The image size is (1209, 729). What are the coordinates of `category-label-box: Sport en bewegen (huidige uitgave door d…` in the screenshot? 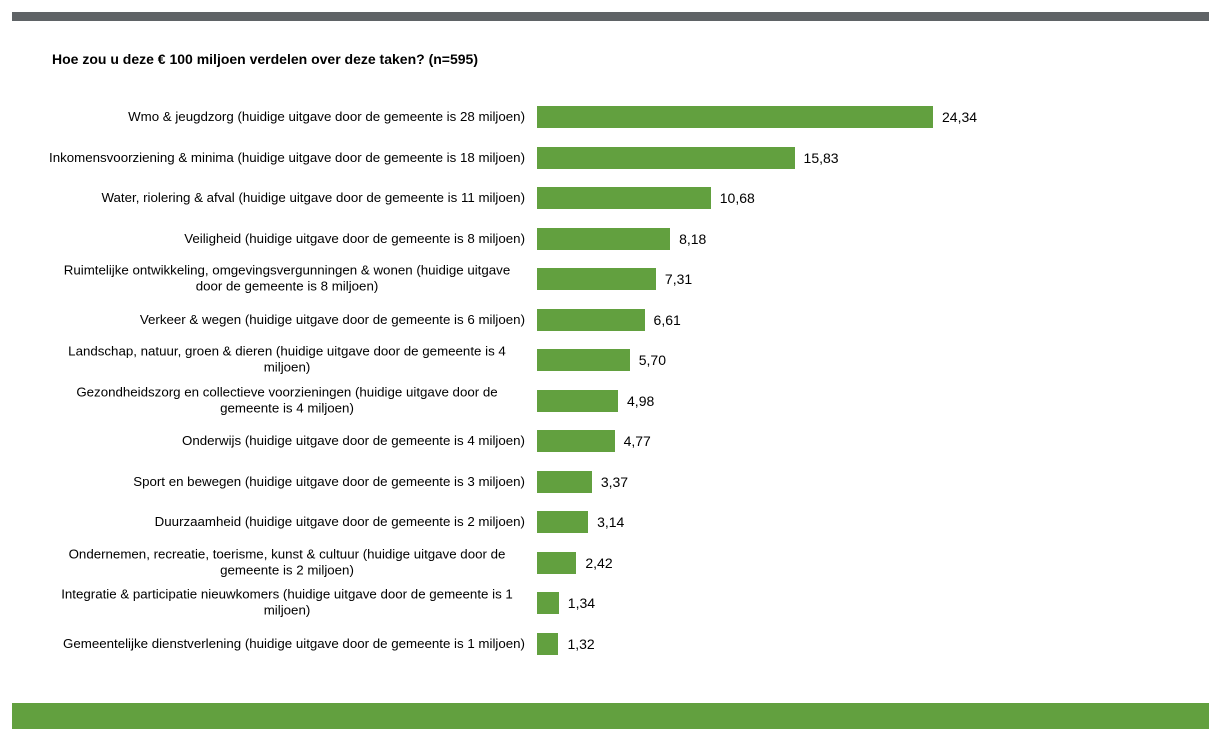 It's located at (329, 482).